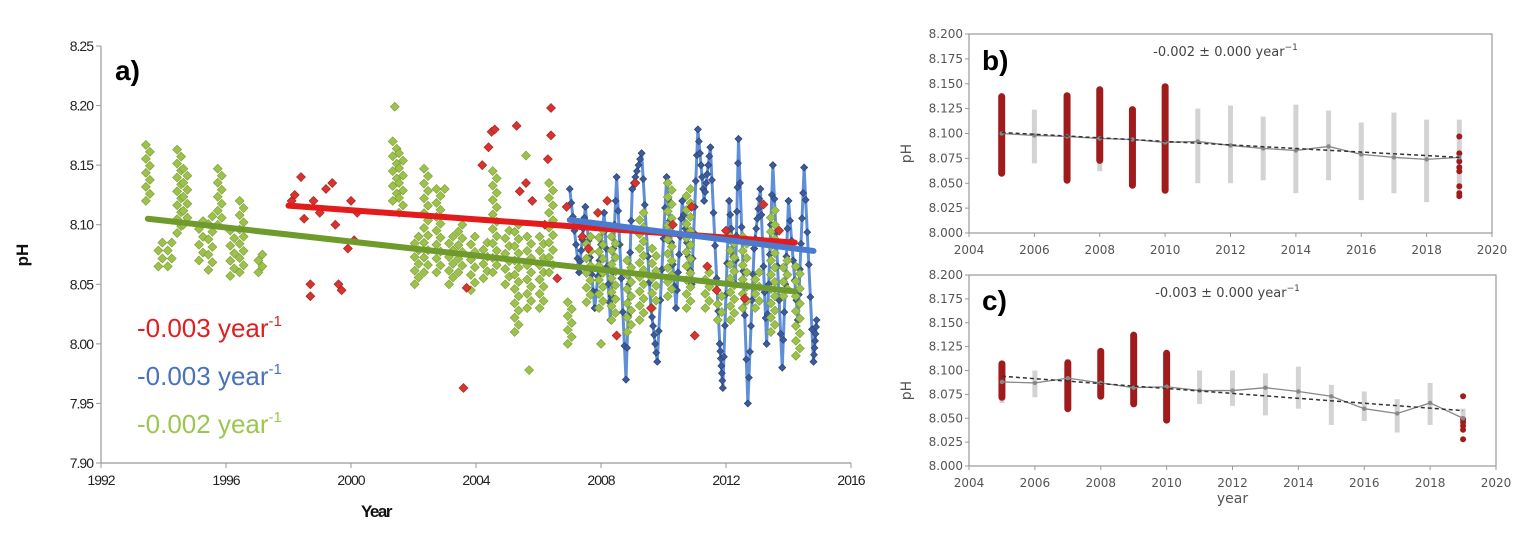  I want to click on x-tick-label: 2004, so click(969, 250).